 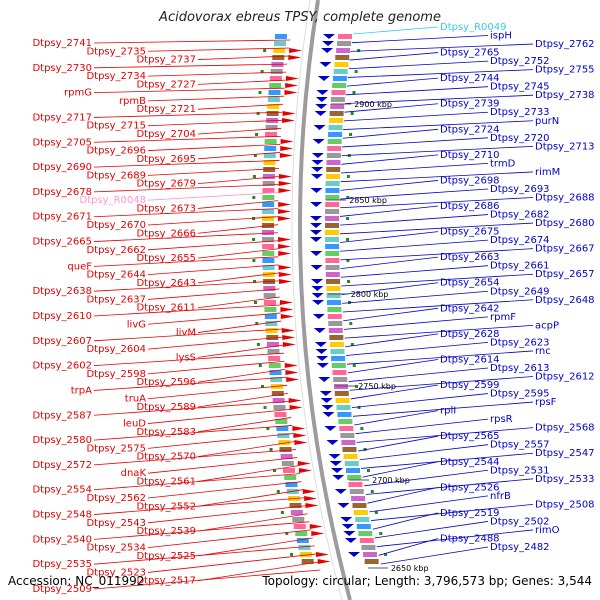 What do you see at coordinates (113, 200) in the screenshot?
I see `gene-label: Dtpsy_R0048` at bounding box center [113, 200].